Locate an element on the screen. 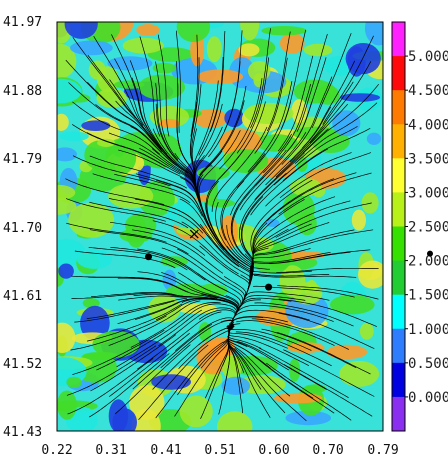 This screenshot has height=463, width=448. y-tick-label: 41.88 is located at coordinates (22, 91).